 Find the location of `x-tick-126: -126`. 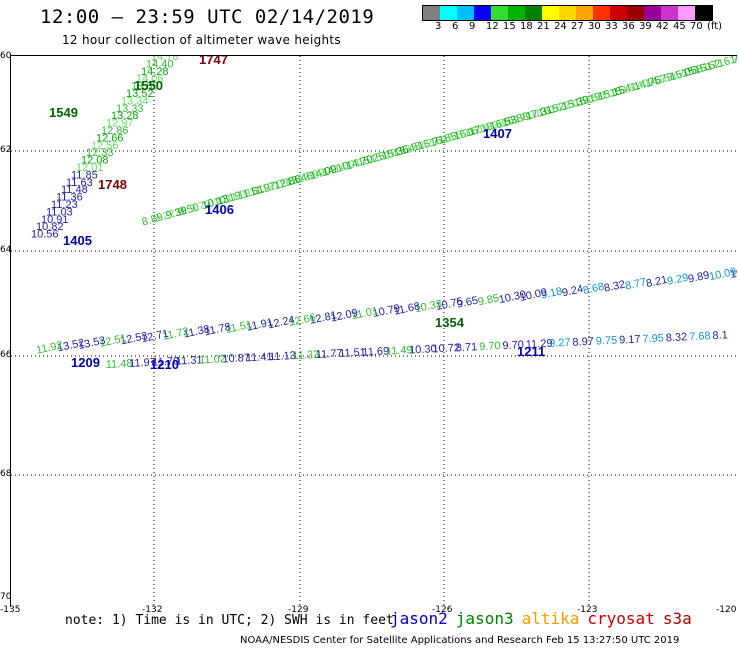

x-tick-126: -126 is located at coordinates (442, 610).